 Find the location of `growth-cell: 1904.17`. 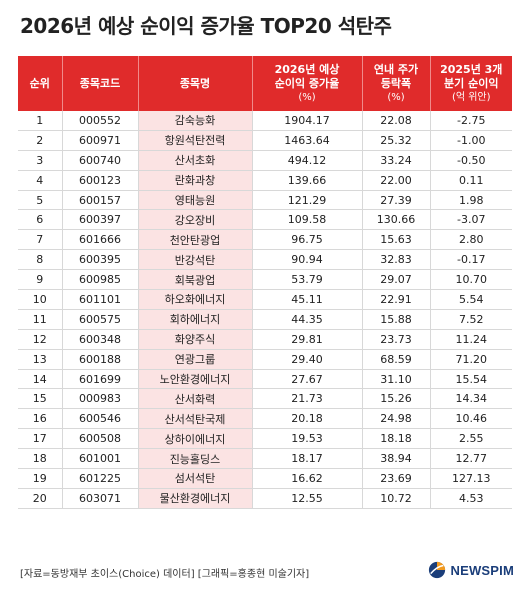

growth-cell: 1904.17 is located at coordinates (306, 121).